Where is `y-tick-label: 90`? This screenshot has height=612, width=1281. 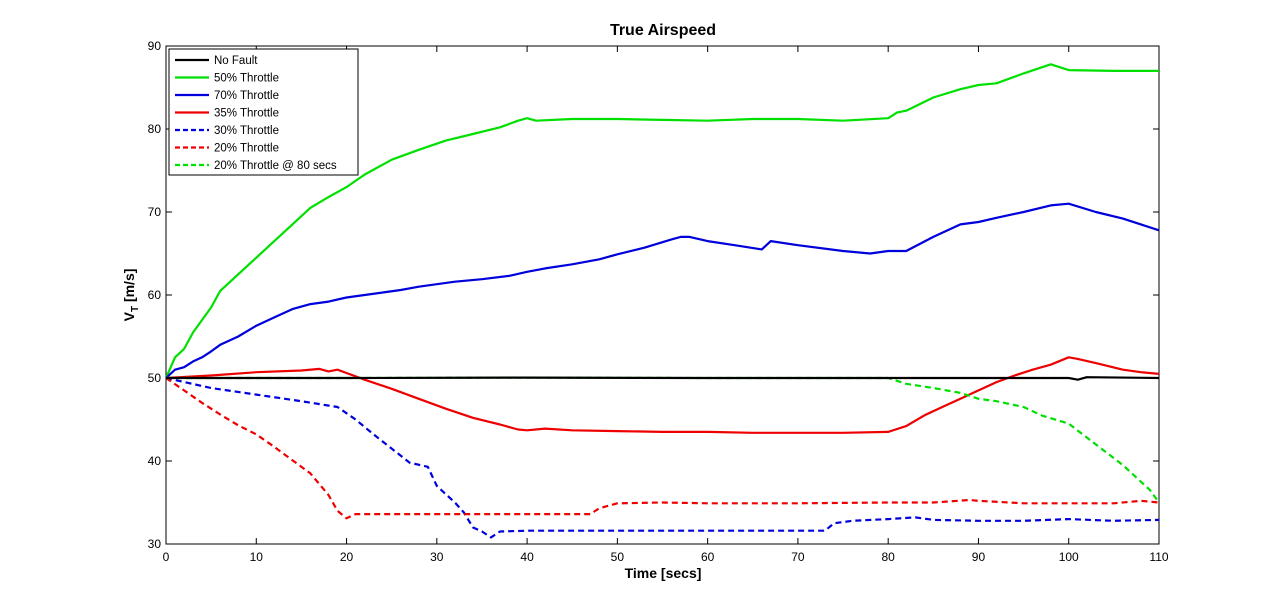 y-tick-label: 90 is located at coordinates (155, 46).